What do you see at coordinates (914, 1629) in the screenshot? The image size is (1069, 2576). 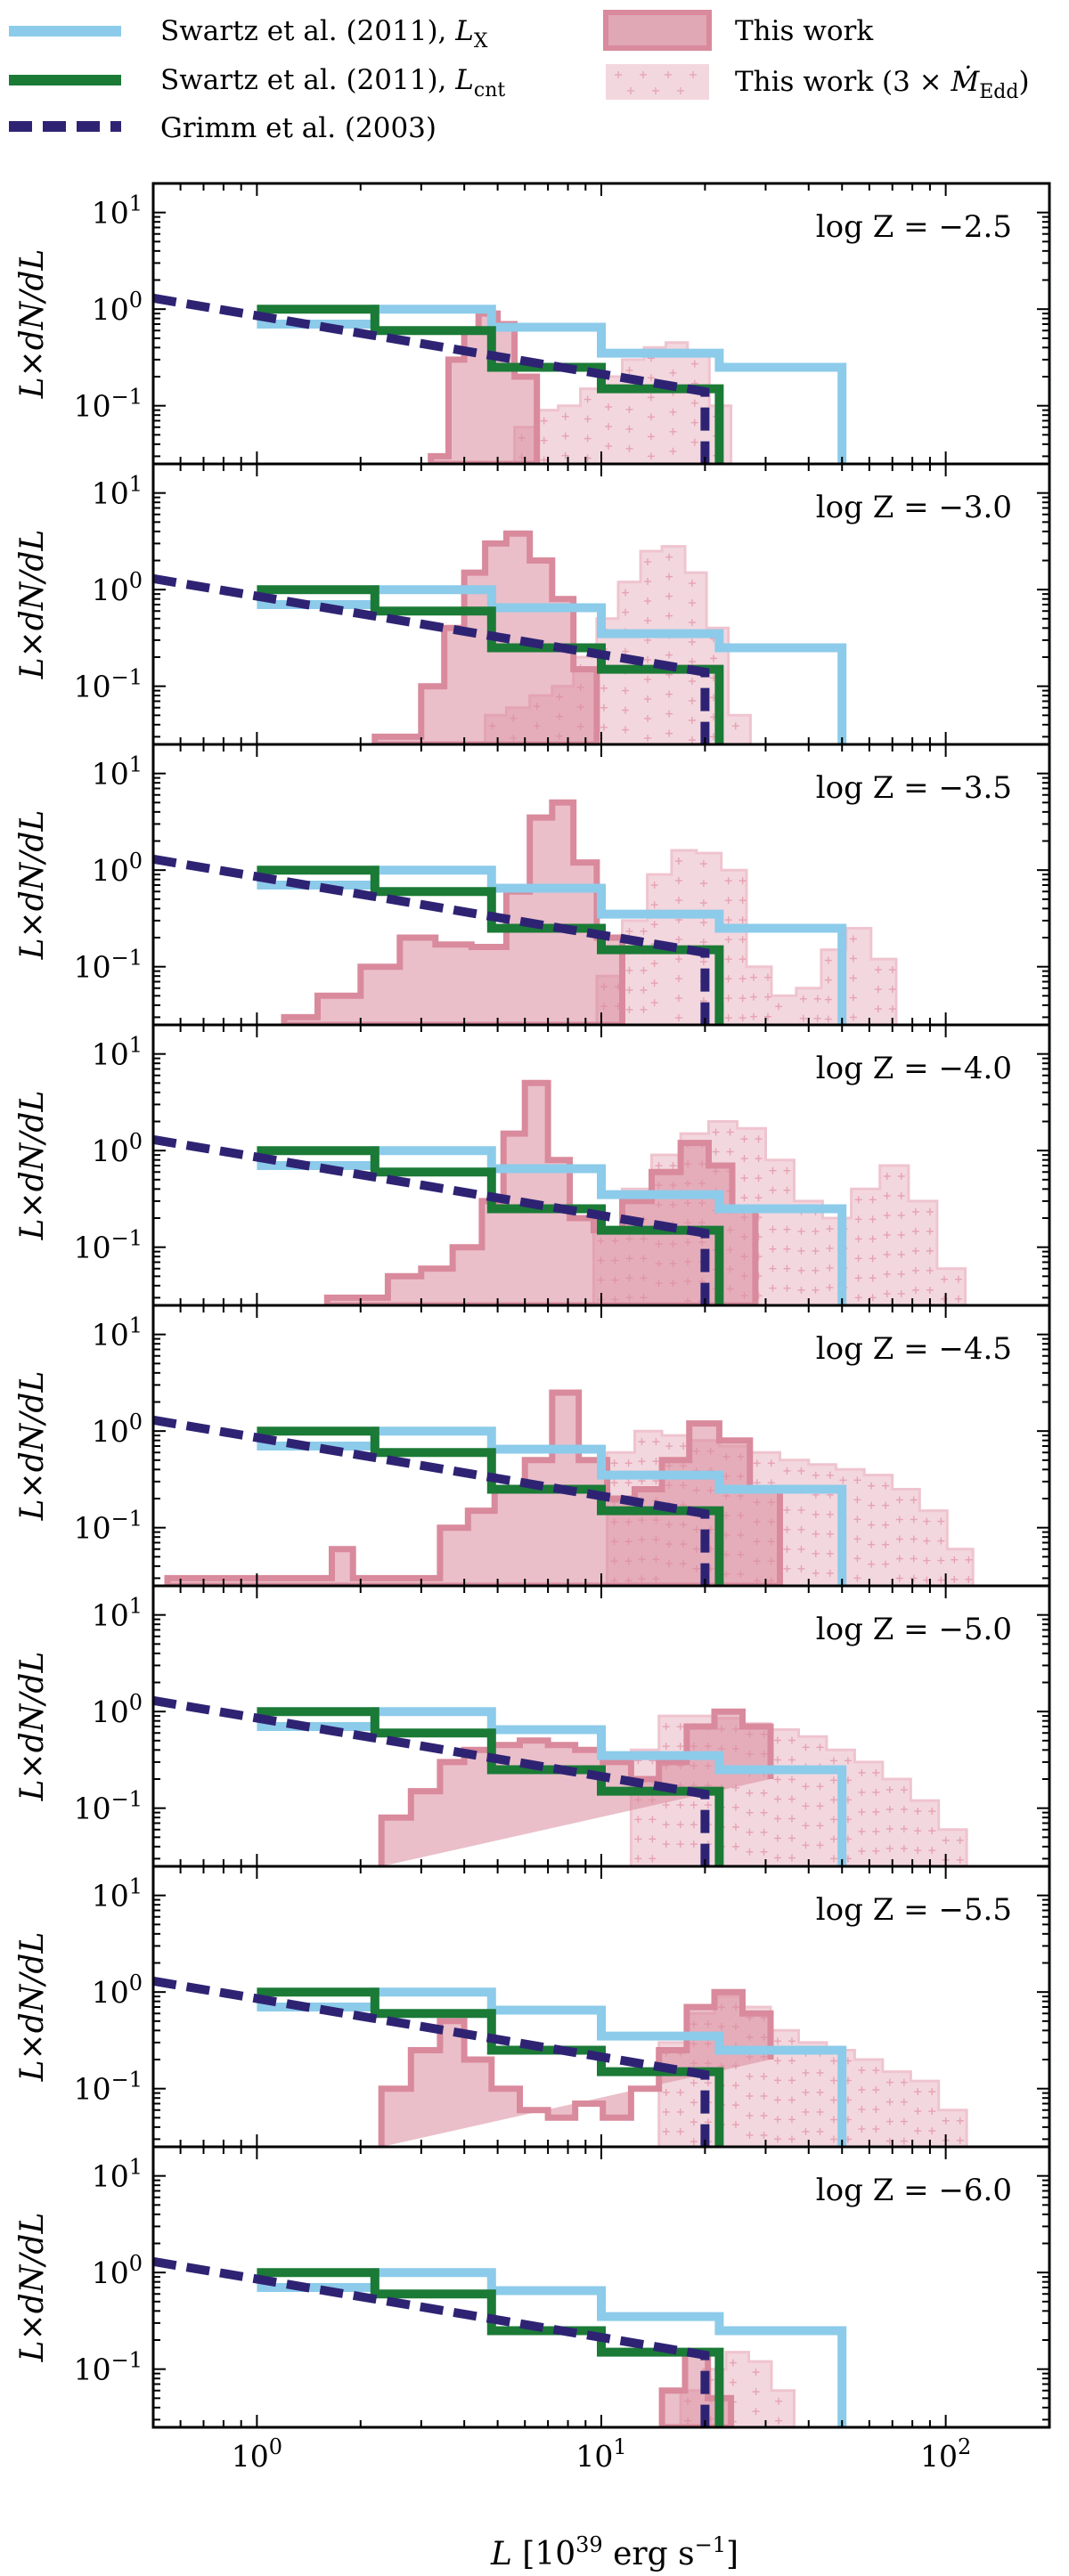 I see `panel-title: log Z = −5.0` at bounding box center [914, 1629].